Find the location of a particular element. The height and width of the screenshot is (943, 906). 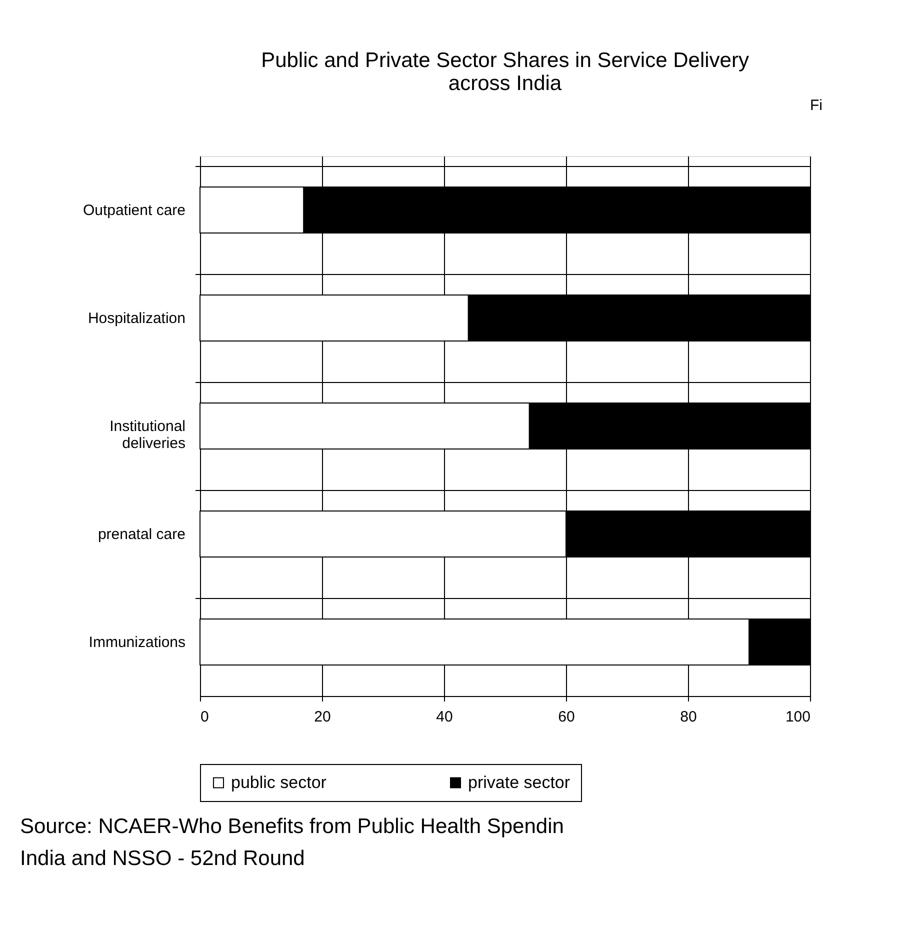

x-tick-label: 20 is located at coordinates (322, 717).